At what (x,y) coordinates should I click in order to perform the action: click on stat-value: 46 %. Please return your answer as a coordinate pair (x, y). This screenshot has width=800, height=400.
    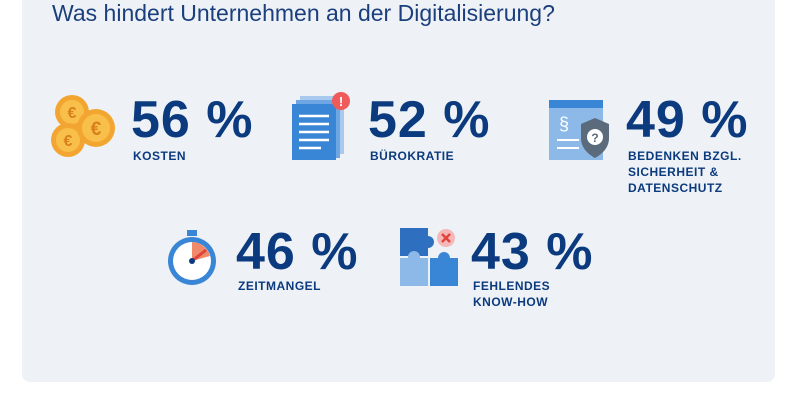
    Looking at the image, I should click on (297, 252).